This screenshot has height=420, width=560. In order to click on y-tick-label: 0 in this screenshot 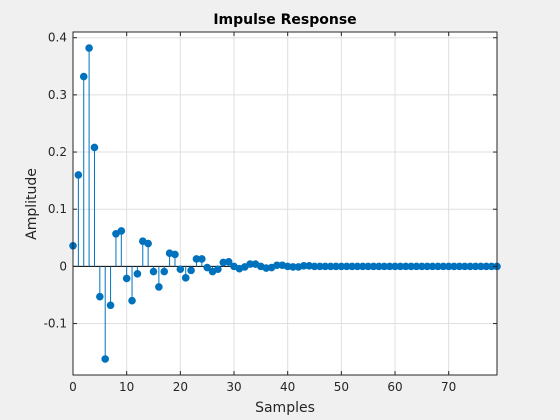, I will do `click(63, 266)`.